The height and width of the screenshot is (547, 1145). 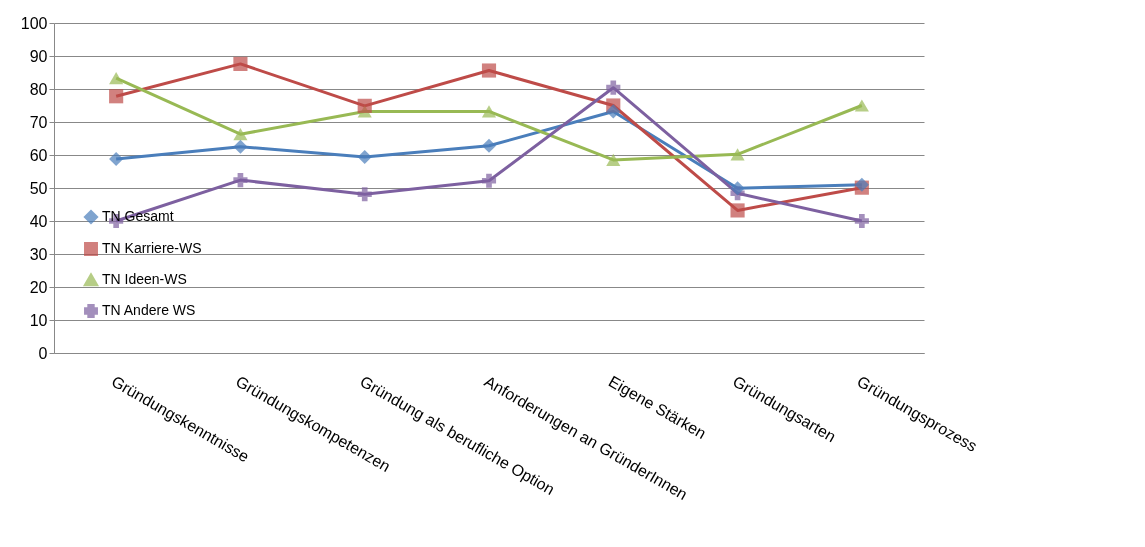 What do you see at coordinates (43, 353) in the screenshot?
I see `y-tick-label: 0` at bounding box center [43, 353].